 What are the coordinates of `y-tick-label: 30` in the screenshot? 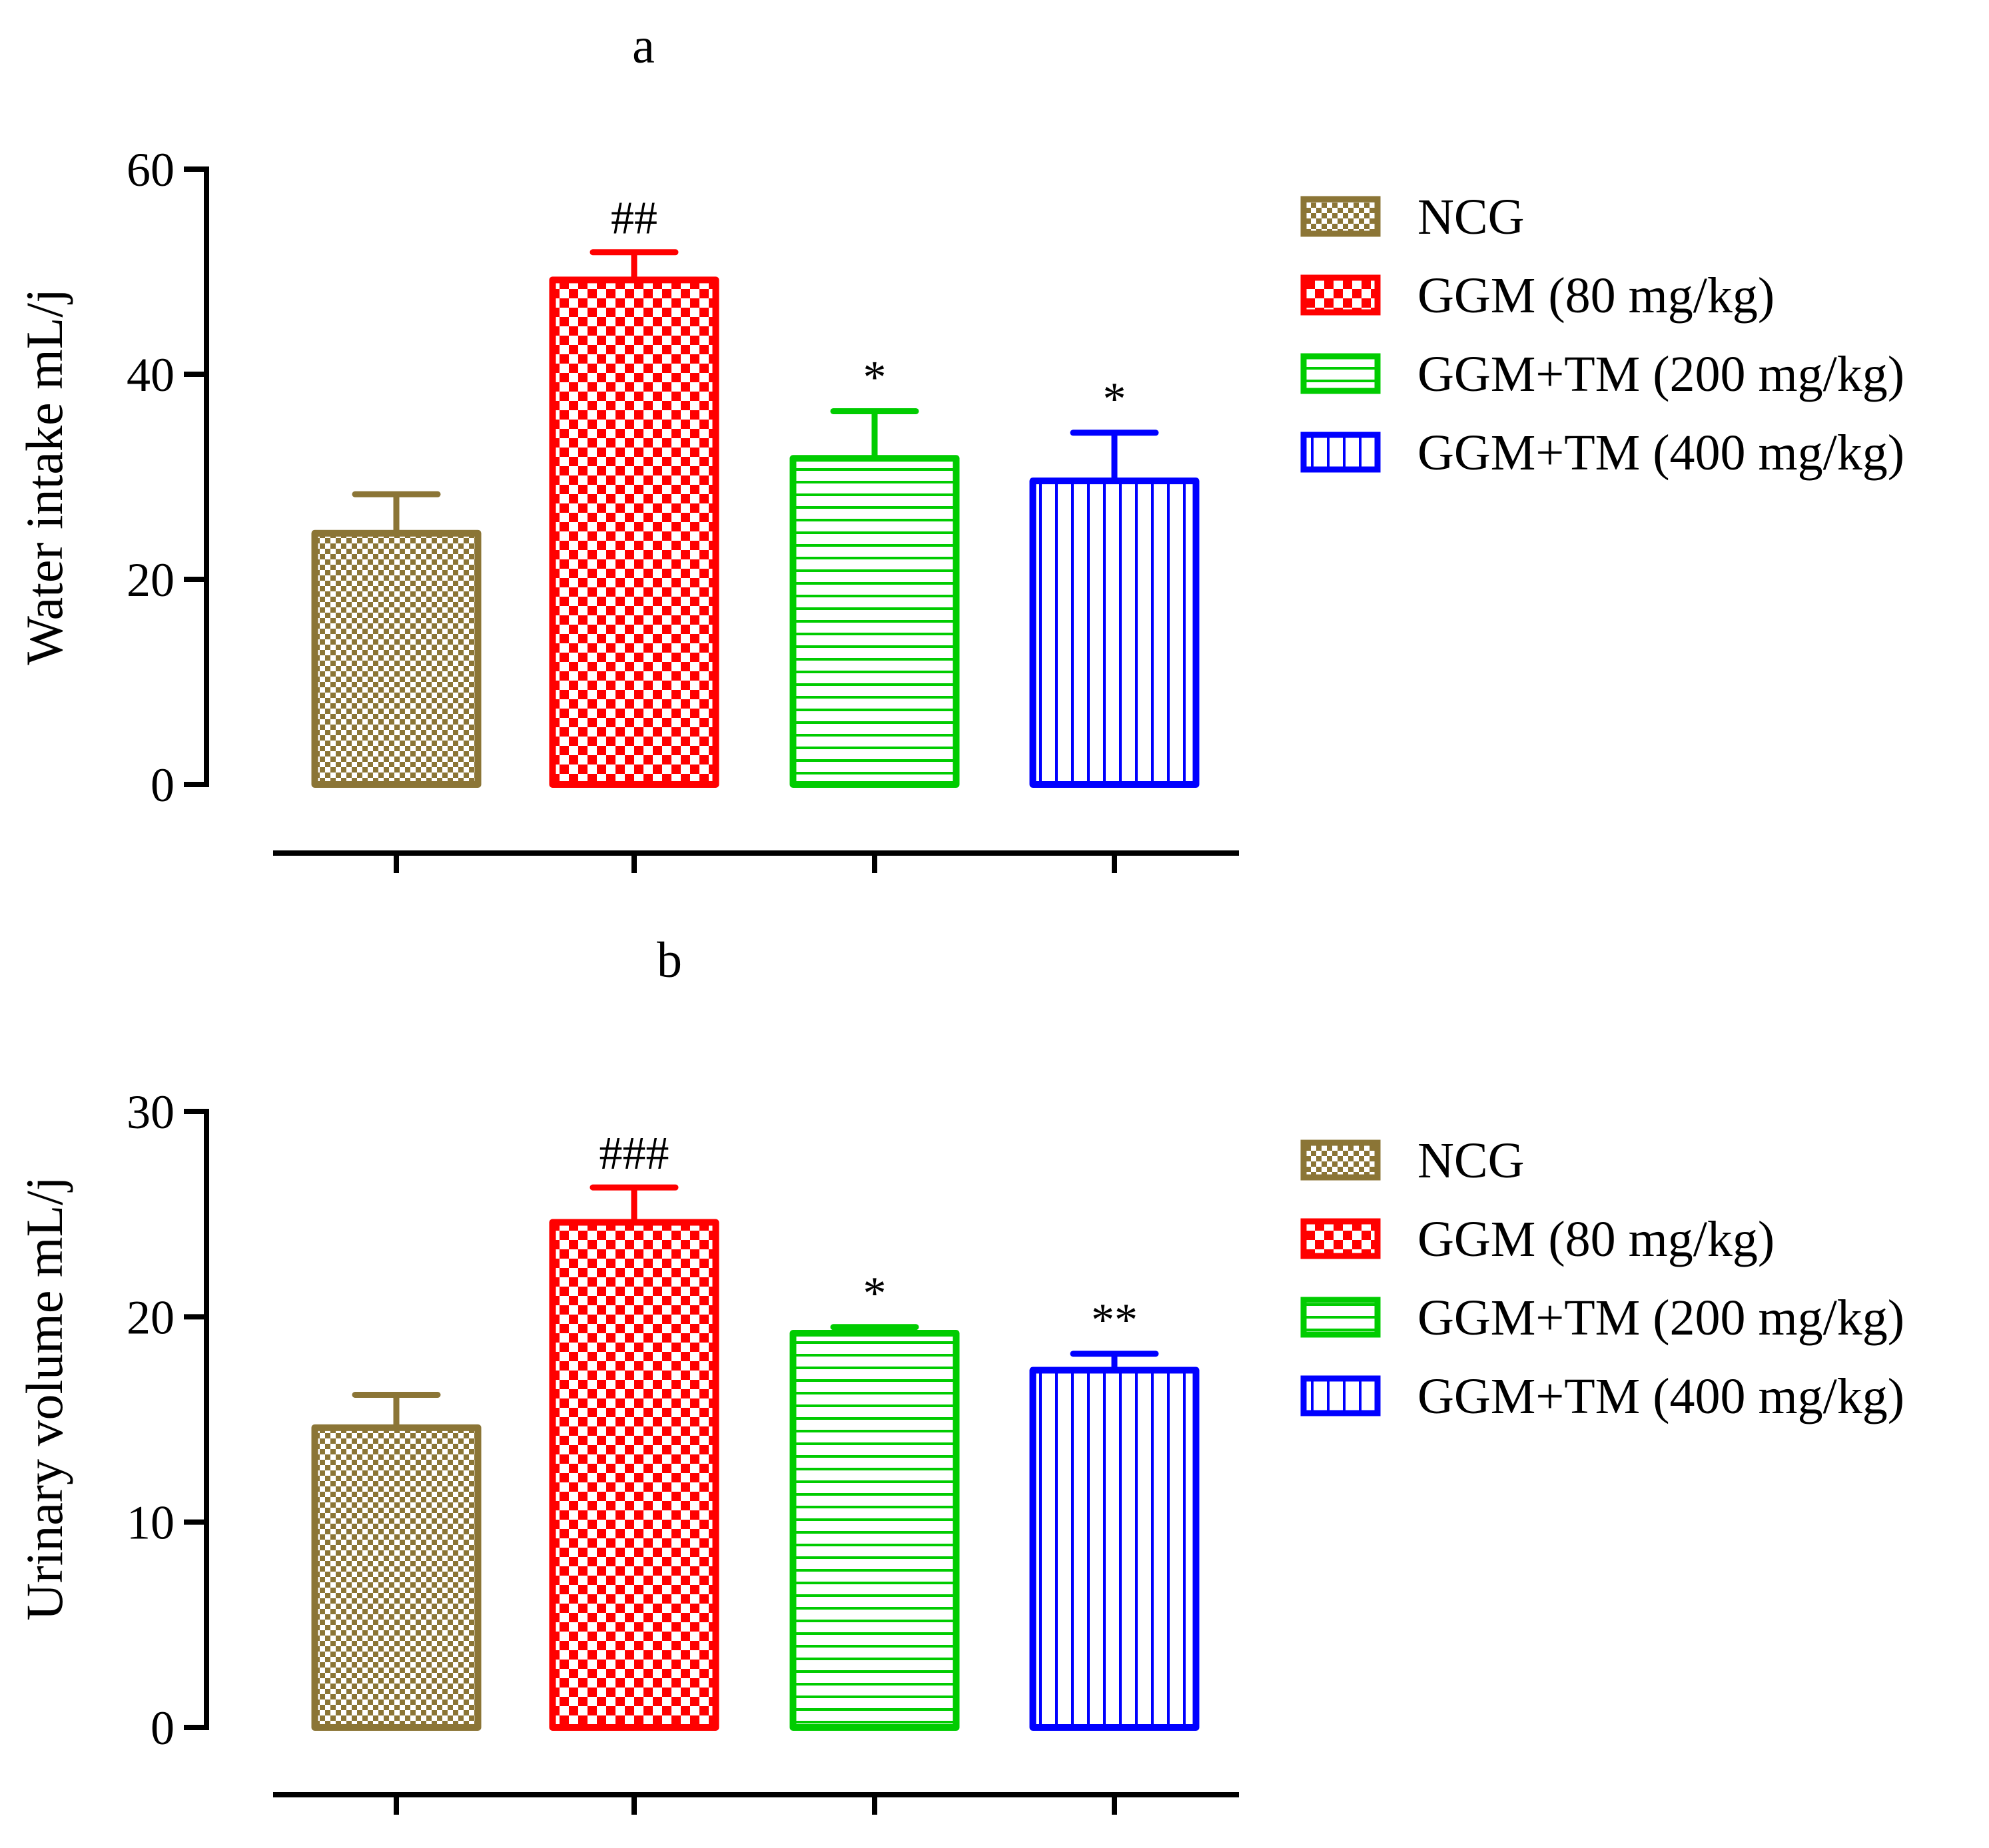 It's located at (151, 1112).